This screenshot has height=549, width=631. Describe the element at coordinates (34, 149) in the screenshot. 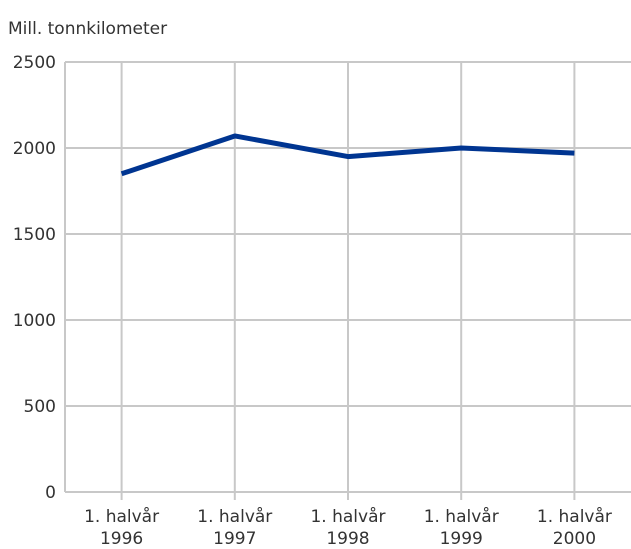

I see `y-tick-label: 2000` at that location.